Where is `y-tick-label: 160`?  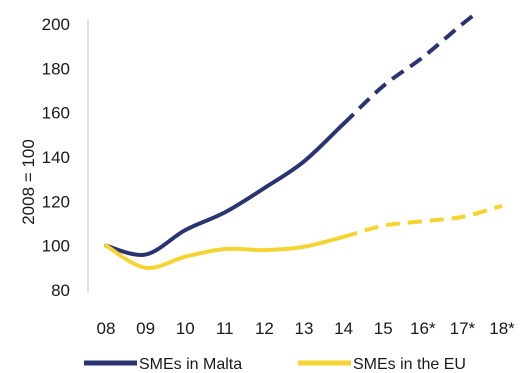
y-tick-label: 160 is located at coordinates (56, 113).